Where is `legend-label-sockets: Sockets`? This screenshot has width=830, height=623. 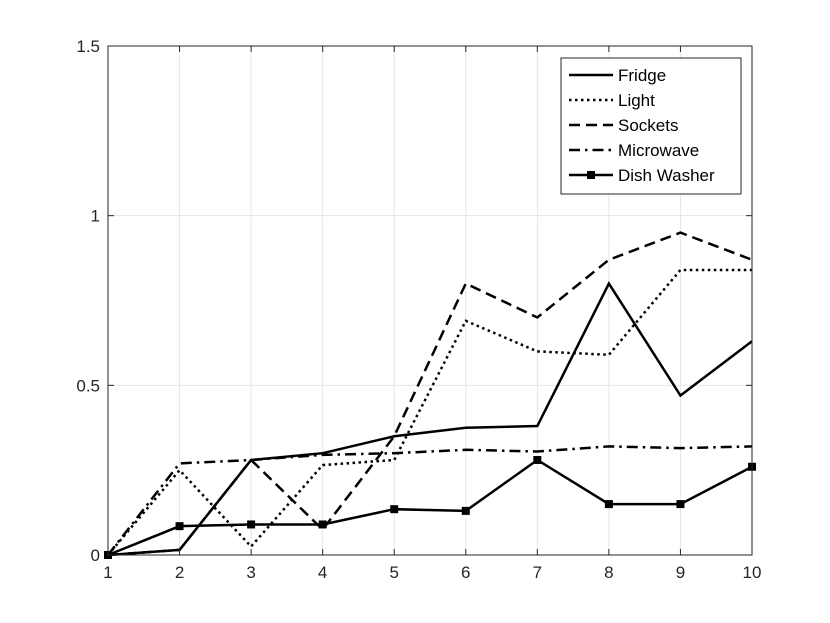 legend-label-sockets: Sockets is located at coordinates (648, 125).